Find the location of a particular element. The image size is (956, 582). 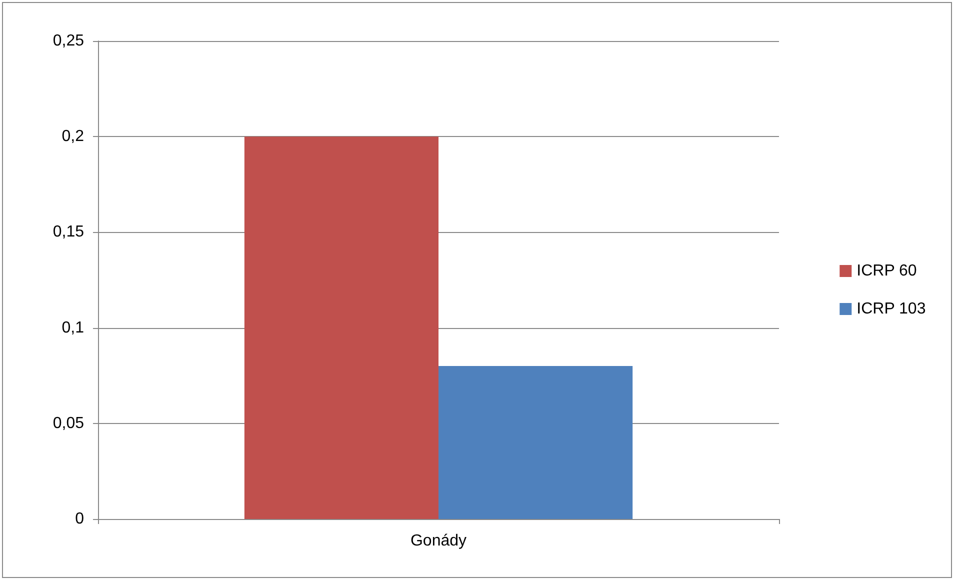

x-tick-label: Gonády is located at coordinates (438, 541).